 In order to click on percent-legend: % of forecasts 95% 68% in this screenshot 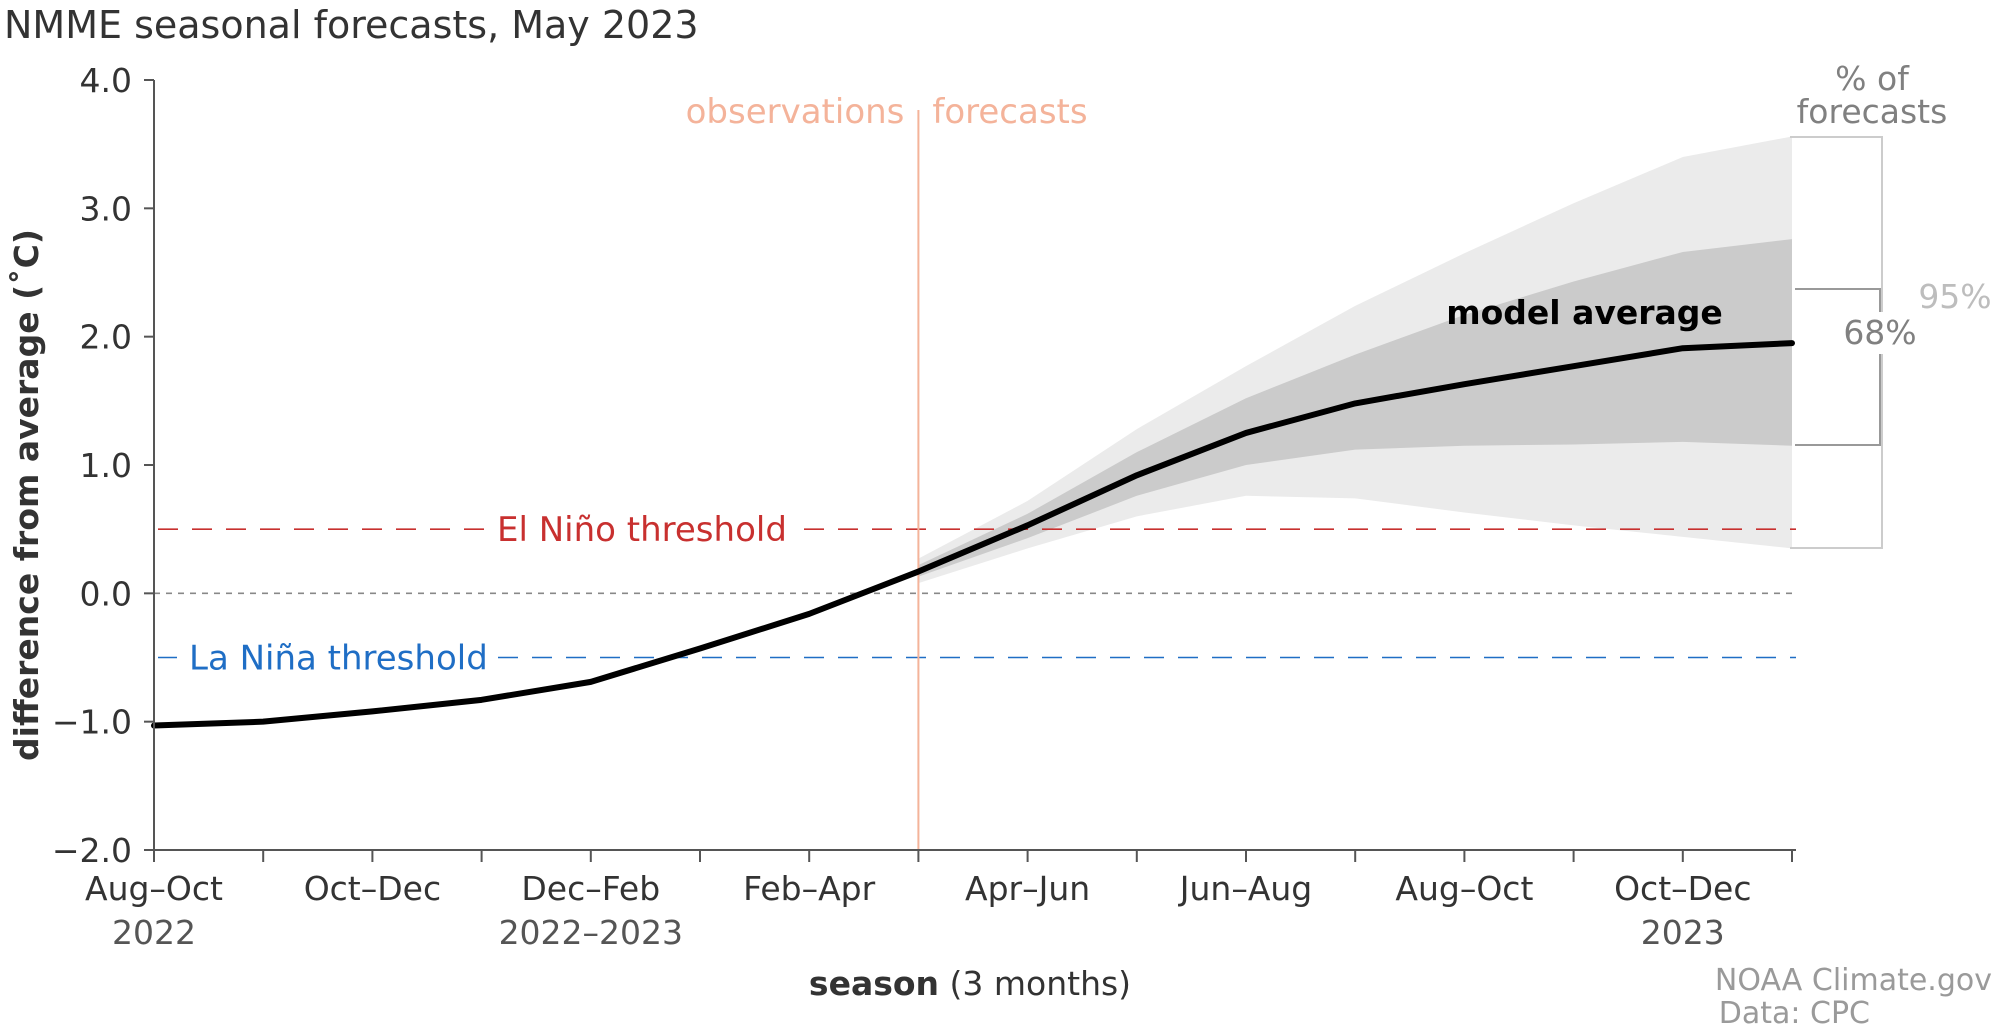, I will do `click(1891, 304)`.